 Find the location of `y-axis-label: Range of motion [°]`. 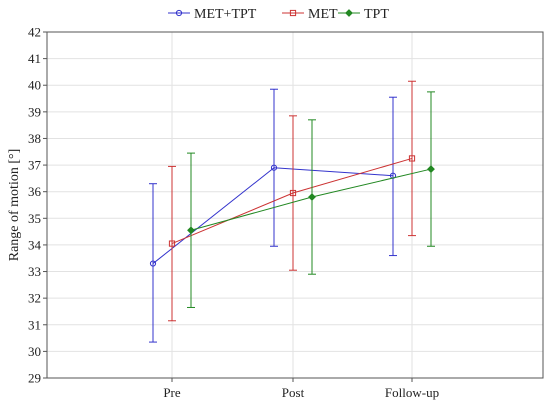

y-axis-label: Range of motion [°] is located at coordinates (14, 205).